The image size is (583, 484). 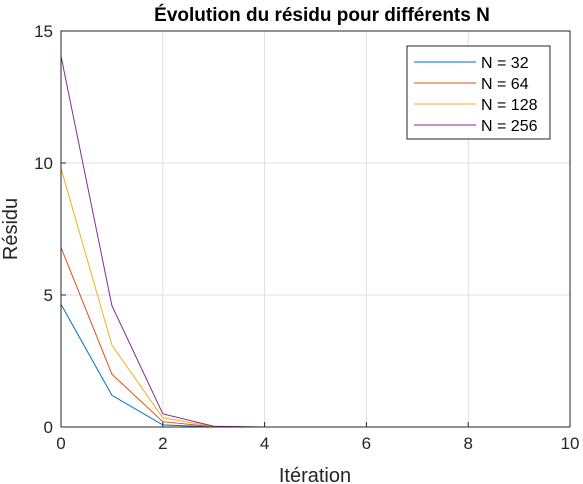 What do you see at coordinates (509, 126) in the screenshot?
I see `legend-entry: N = 256` at bounding box center [509, 126].